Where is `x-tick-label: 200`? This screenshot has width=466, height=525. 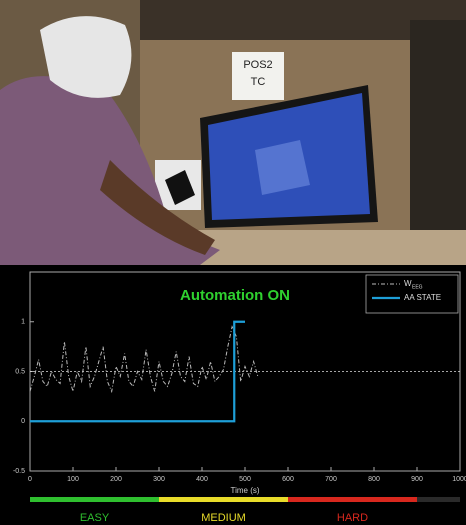 x-tick-label: 200 is located at coordinates (116, 479).